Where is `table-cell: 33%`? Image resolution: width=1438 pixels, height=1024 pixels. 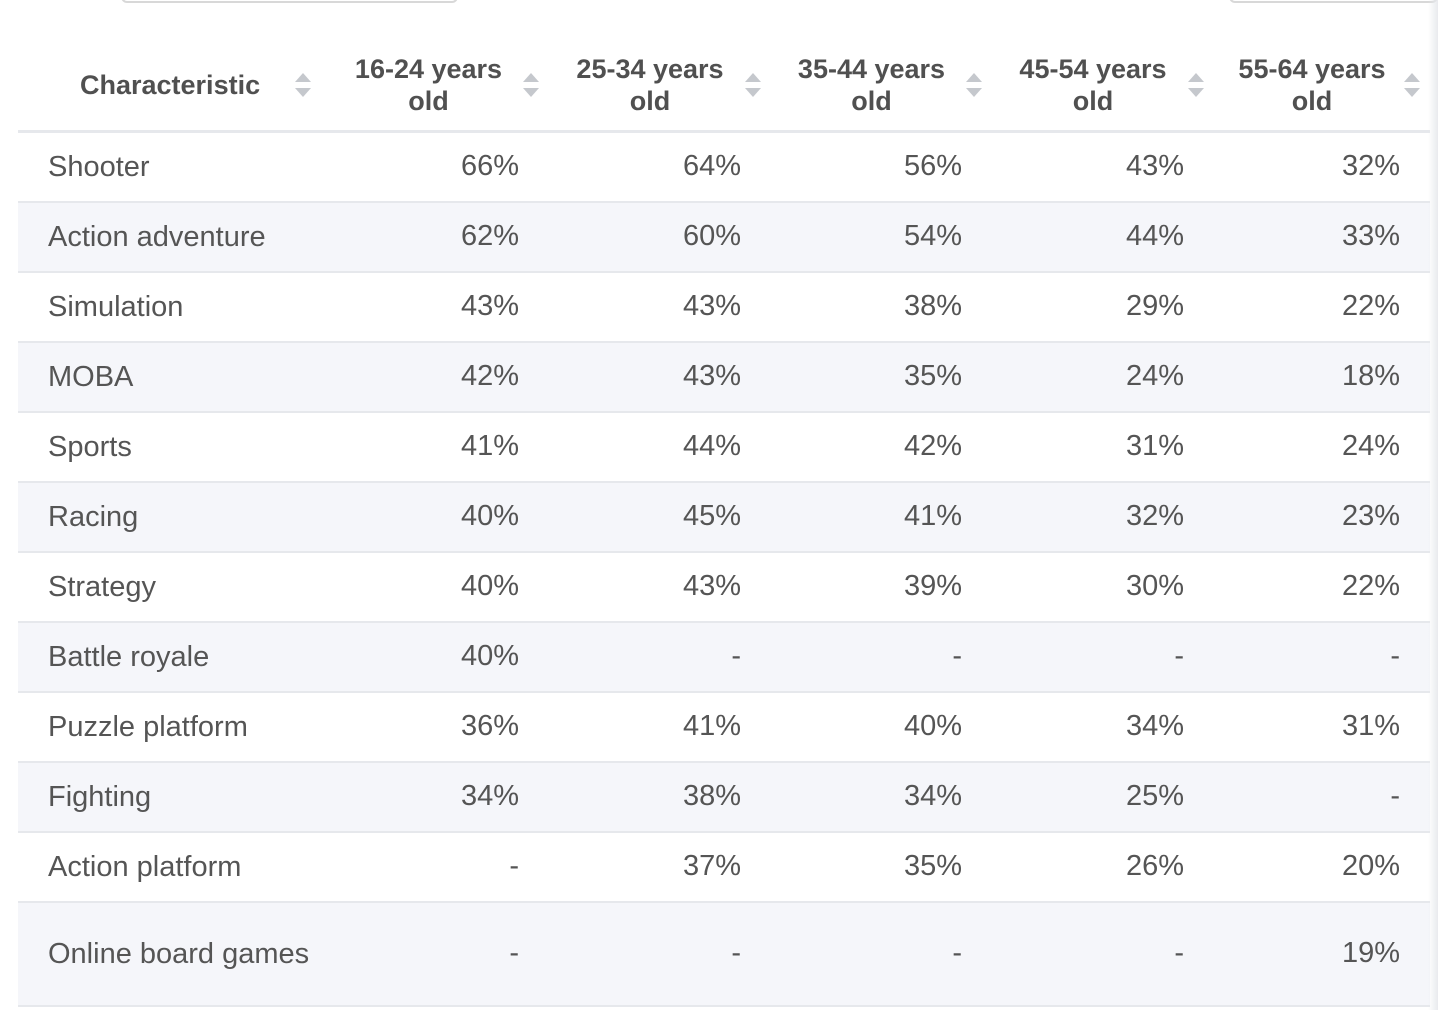
table-cell: 33% is located at coordinates (1370, 236).